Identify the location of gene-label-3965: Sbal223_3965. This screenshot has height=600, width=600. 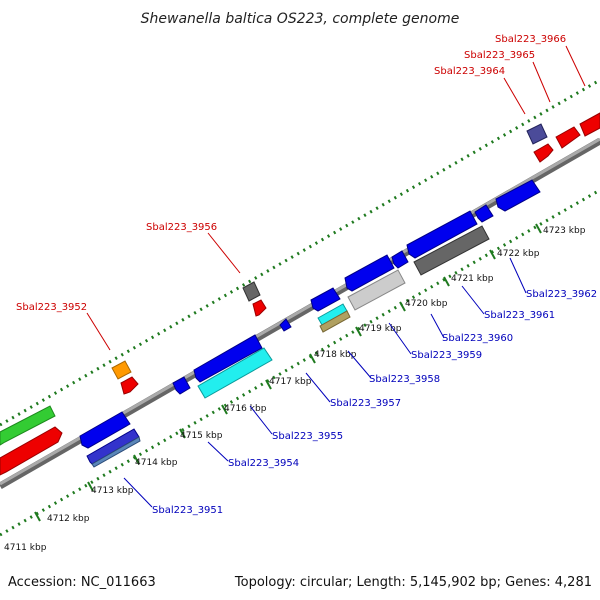
(499, 55).